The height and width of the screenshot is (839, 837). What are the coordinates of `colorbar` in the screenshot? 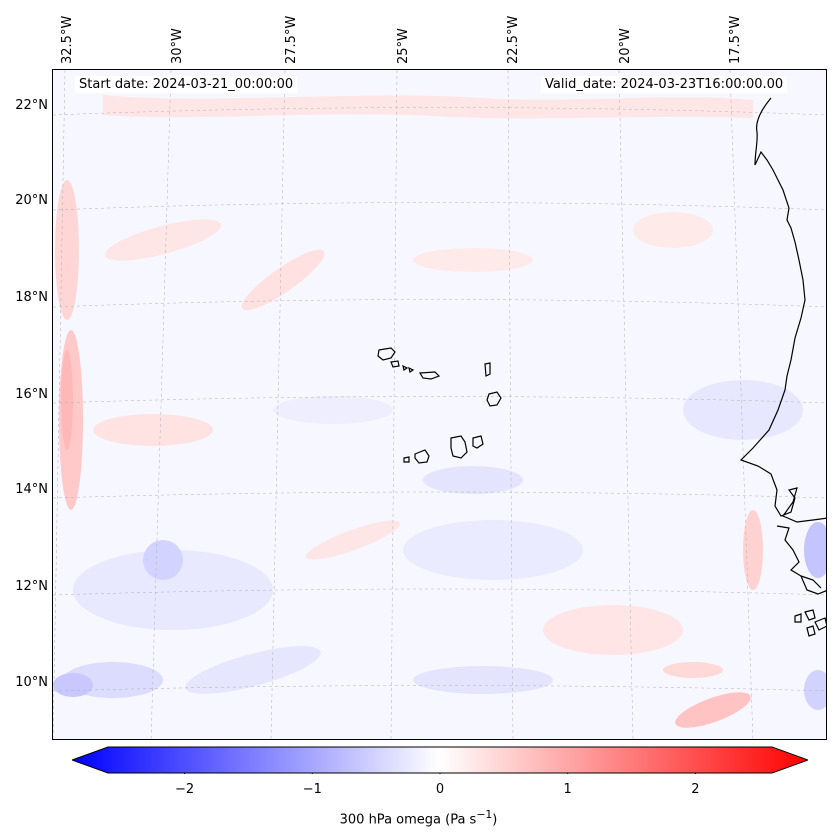 It's located at (440, 760).